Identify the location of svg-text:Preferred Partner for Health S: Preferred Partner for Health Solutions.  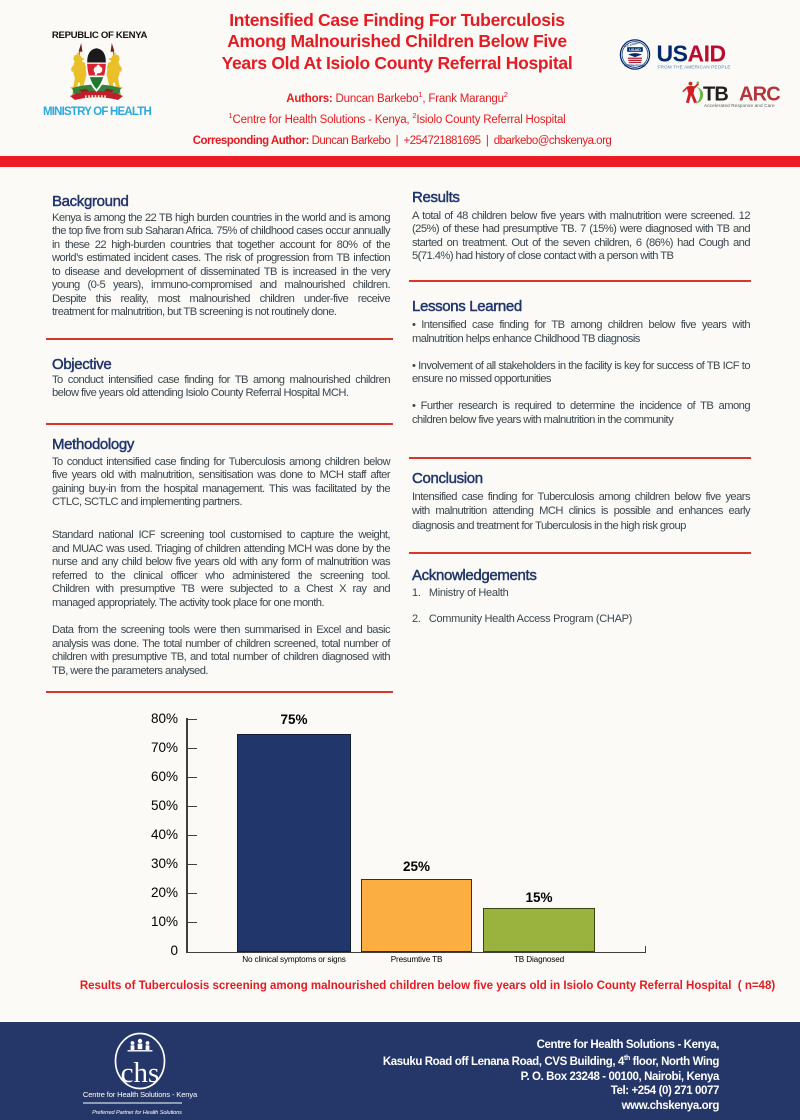
(137, 1113).